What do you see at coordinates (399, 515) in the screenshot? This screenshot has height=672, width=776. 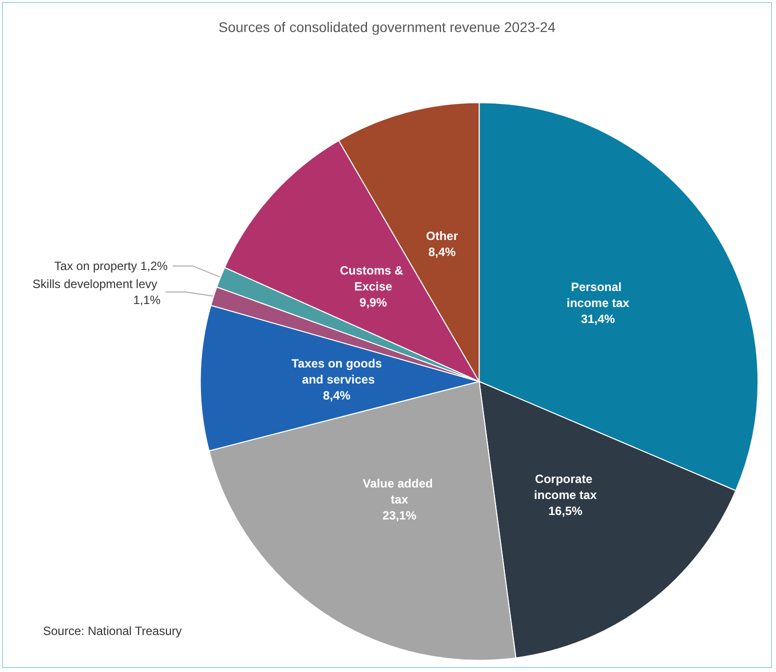 I see `data-label: 23,1%` at bounding box center [399, 515].